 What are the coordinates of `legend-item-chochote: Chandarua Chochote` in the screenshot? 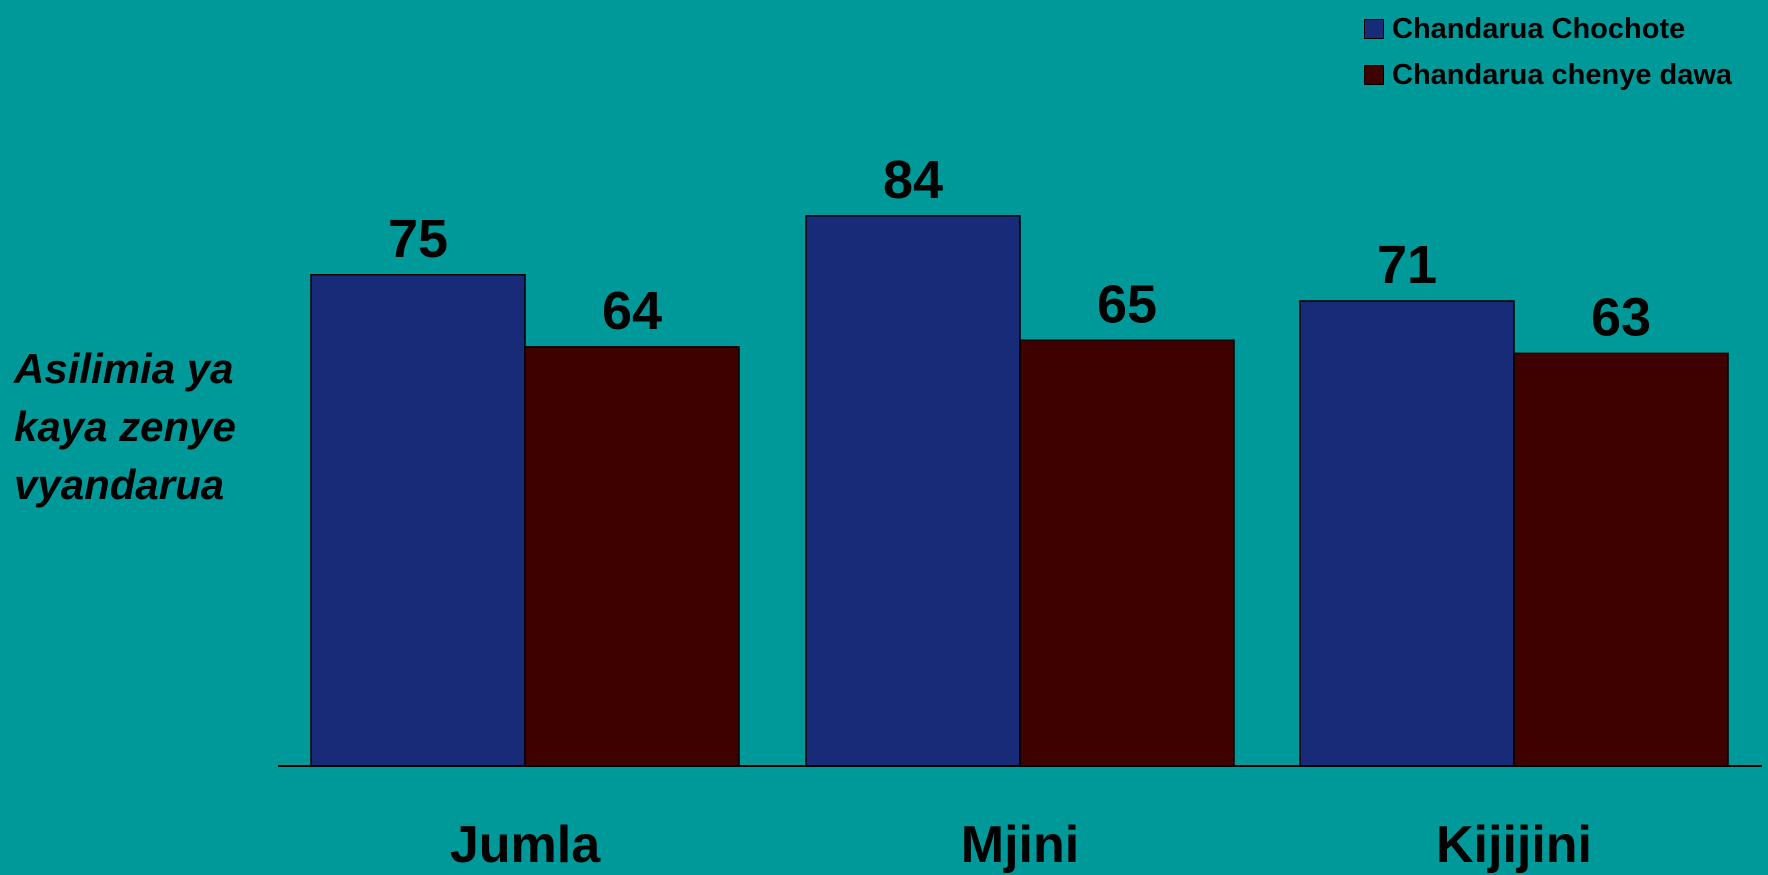 It's located at (1548, 29).